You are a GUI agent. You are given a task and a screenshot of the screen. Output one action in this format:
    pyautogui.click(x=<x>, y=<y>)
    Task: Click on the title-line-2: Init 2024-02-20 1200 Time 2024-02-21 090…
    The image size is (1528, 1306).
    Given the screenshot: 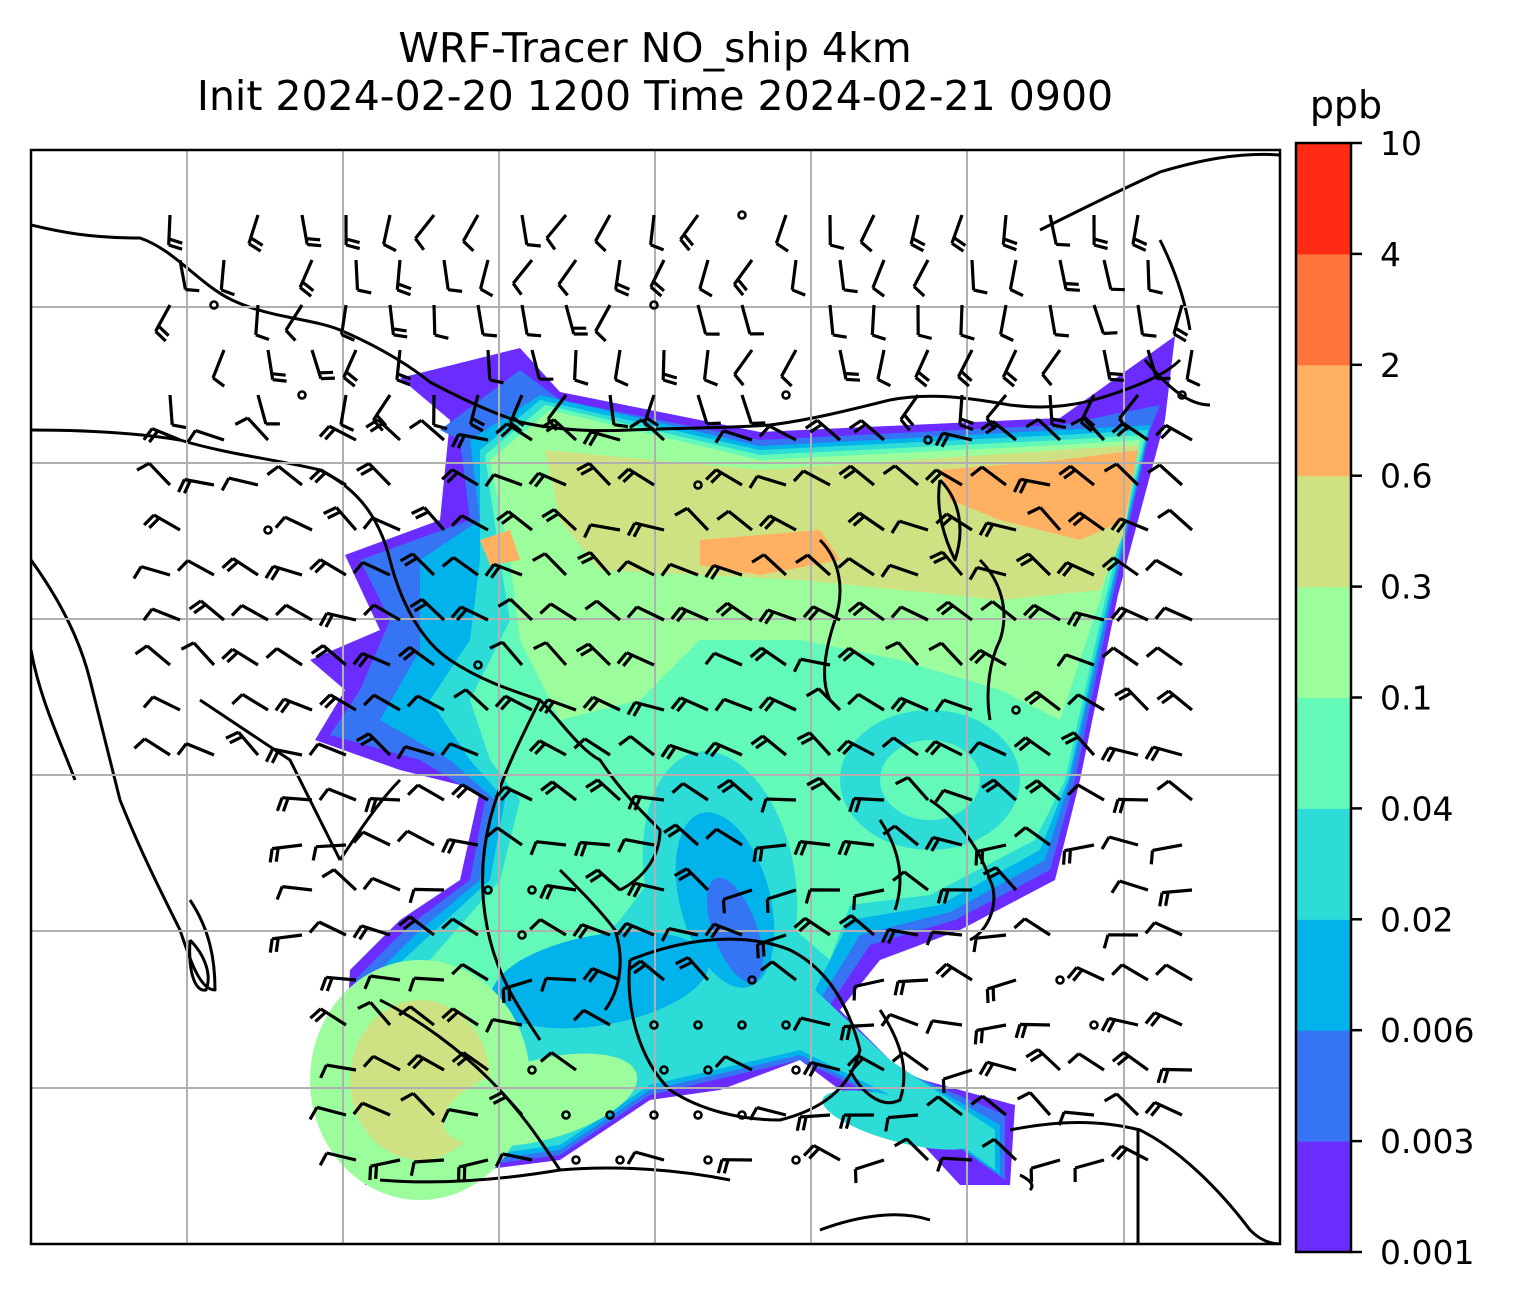 What is the action you would take?
    pyautogui.click(x=655, y=96)
    